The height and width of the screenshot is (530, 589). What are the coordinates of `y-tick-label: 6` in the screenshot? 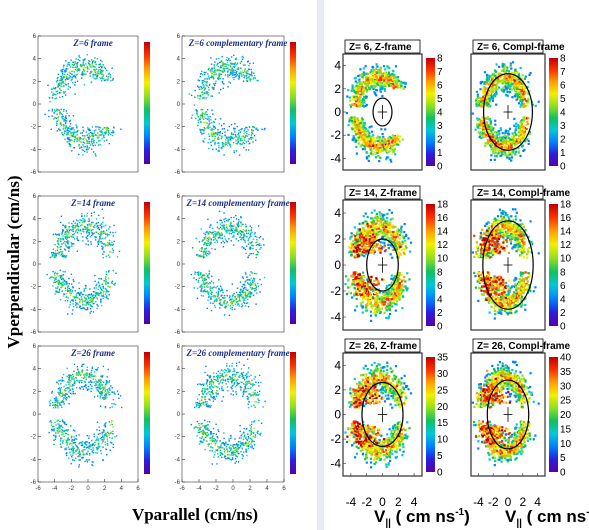 It's located at (179, 197).